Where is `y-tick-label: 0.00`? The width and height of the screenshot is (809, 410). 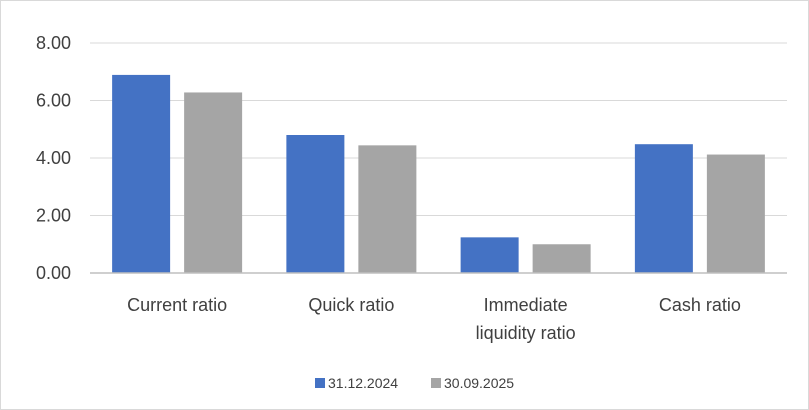 y-tick-label: 0.00 is located at coordinates (53, 273).